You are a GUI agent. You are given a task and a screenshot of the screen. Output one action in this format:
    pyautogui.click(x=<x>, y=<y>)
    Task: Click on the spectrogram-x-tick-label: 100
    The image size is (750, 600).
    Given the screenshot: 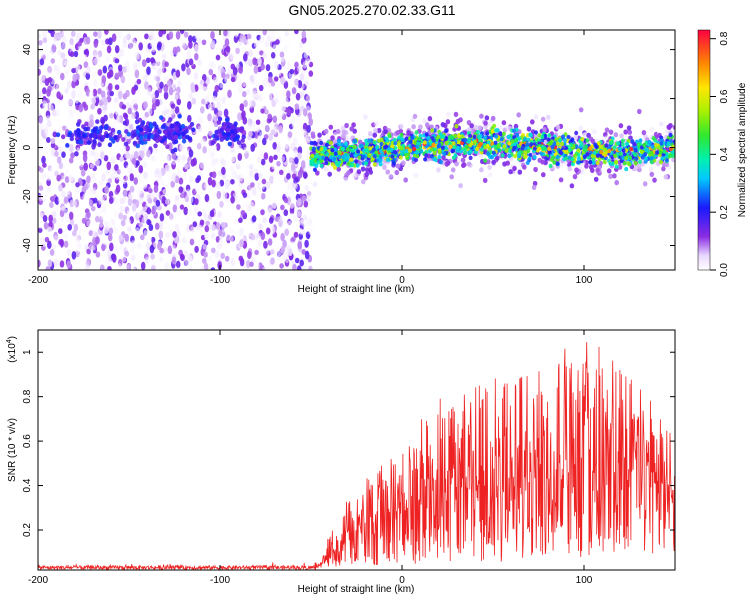 What is the action you would take?
    pyautogui.click(x=584, y=280)
    